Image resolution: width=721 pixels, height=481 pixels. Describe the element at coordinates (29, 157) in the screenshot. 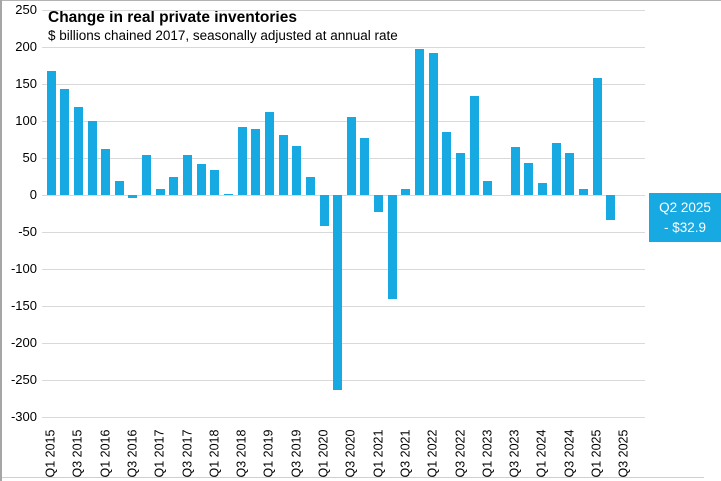

I see `y-axis-tick-label: 50` at that location.